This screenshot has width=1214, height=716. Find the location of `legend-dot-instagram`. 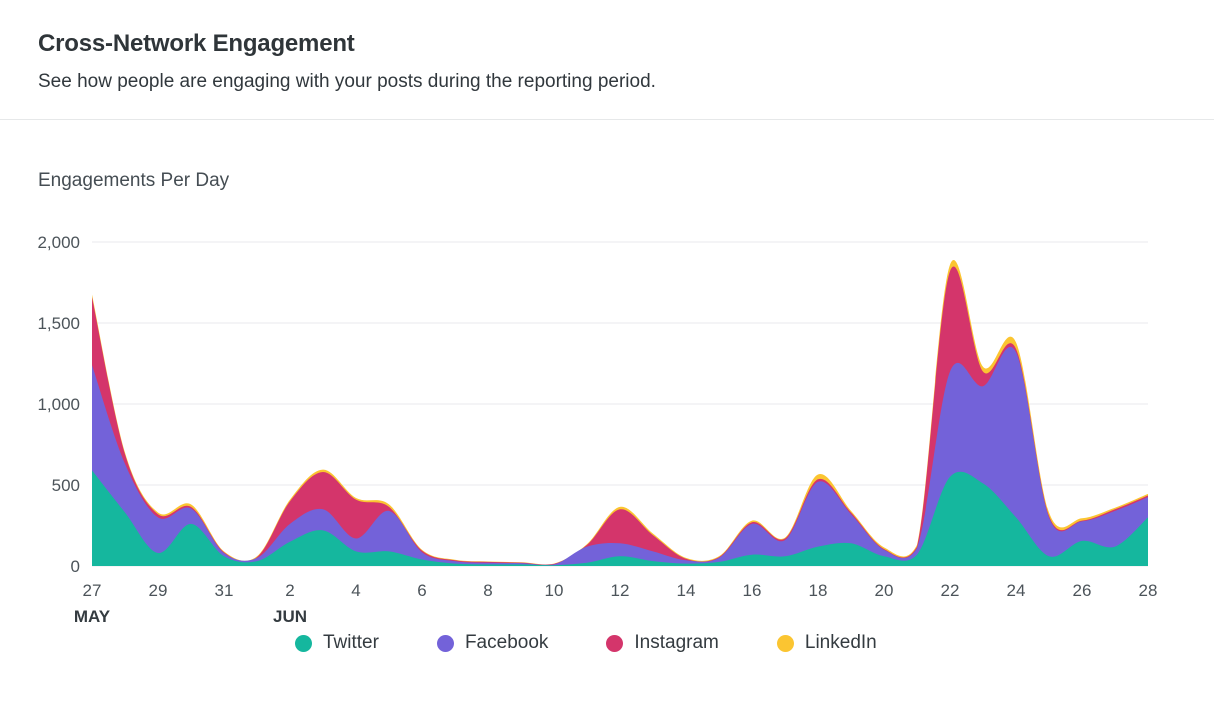

legend-dot-instagram is located at coordinates (615, 643).